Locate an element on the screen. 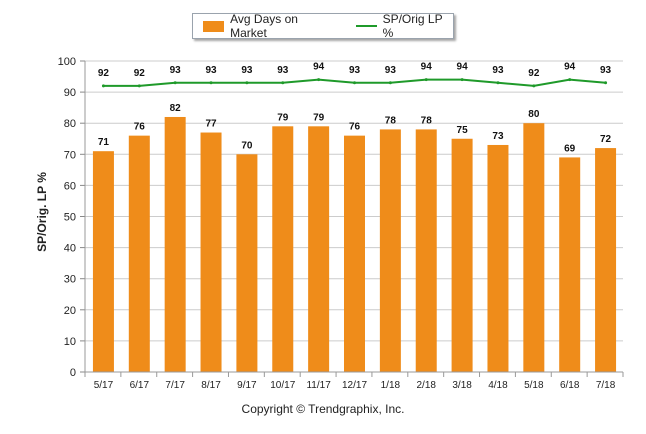 The image size is (646, 434). y-tick-label: 50 is located at coordinates (70, 218).